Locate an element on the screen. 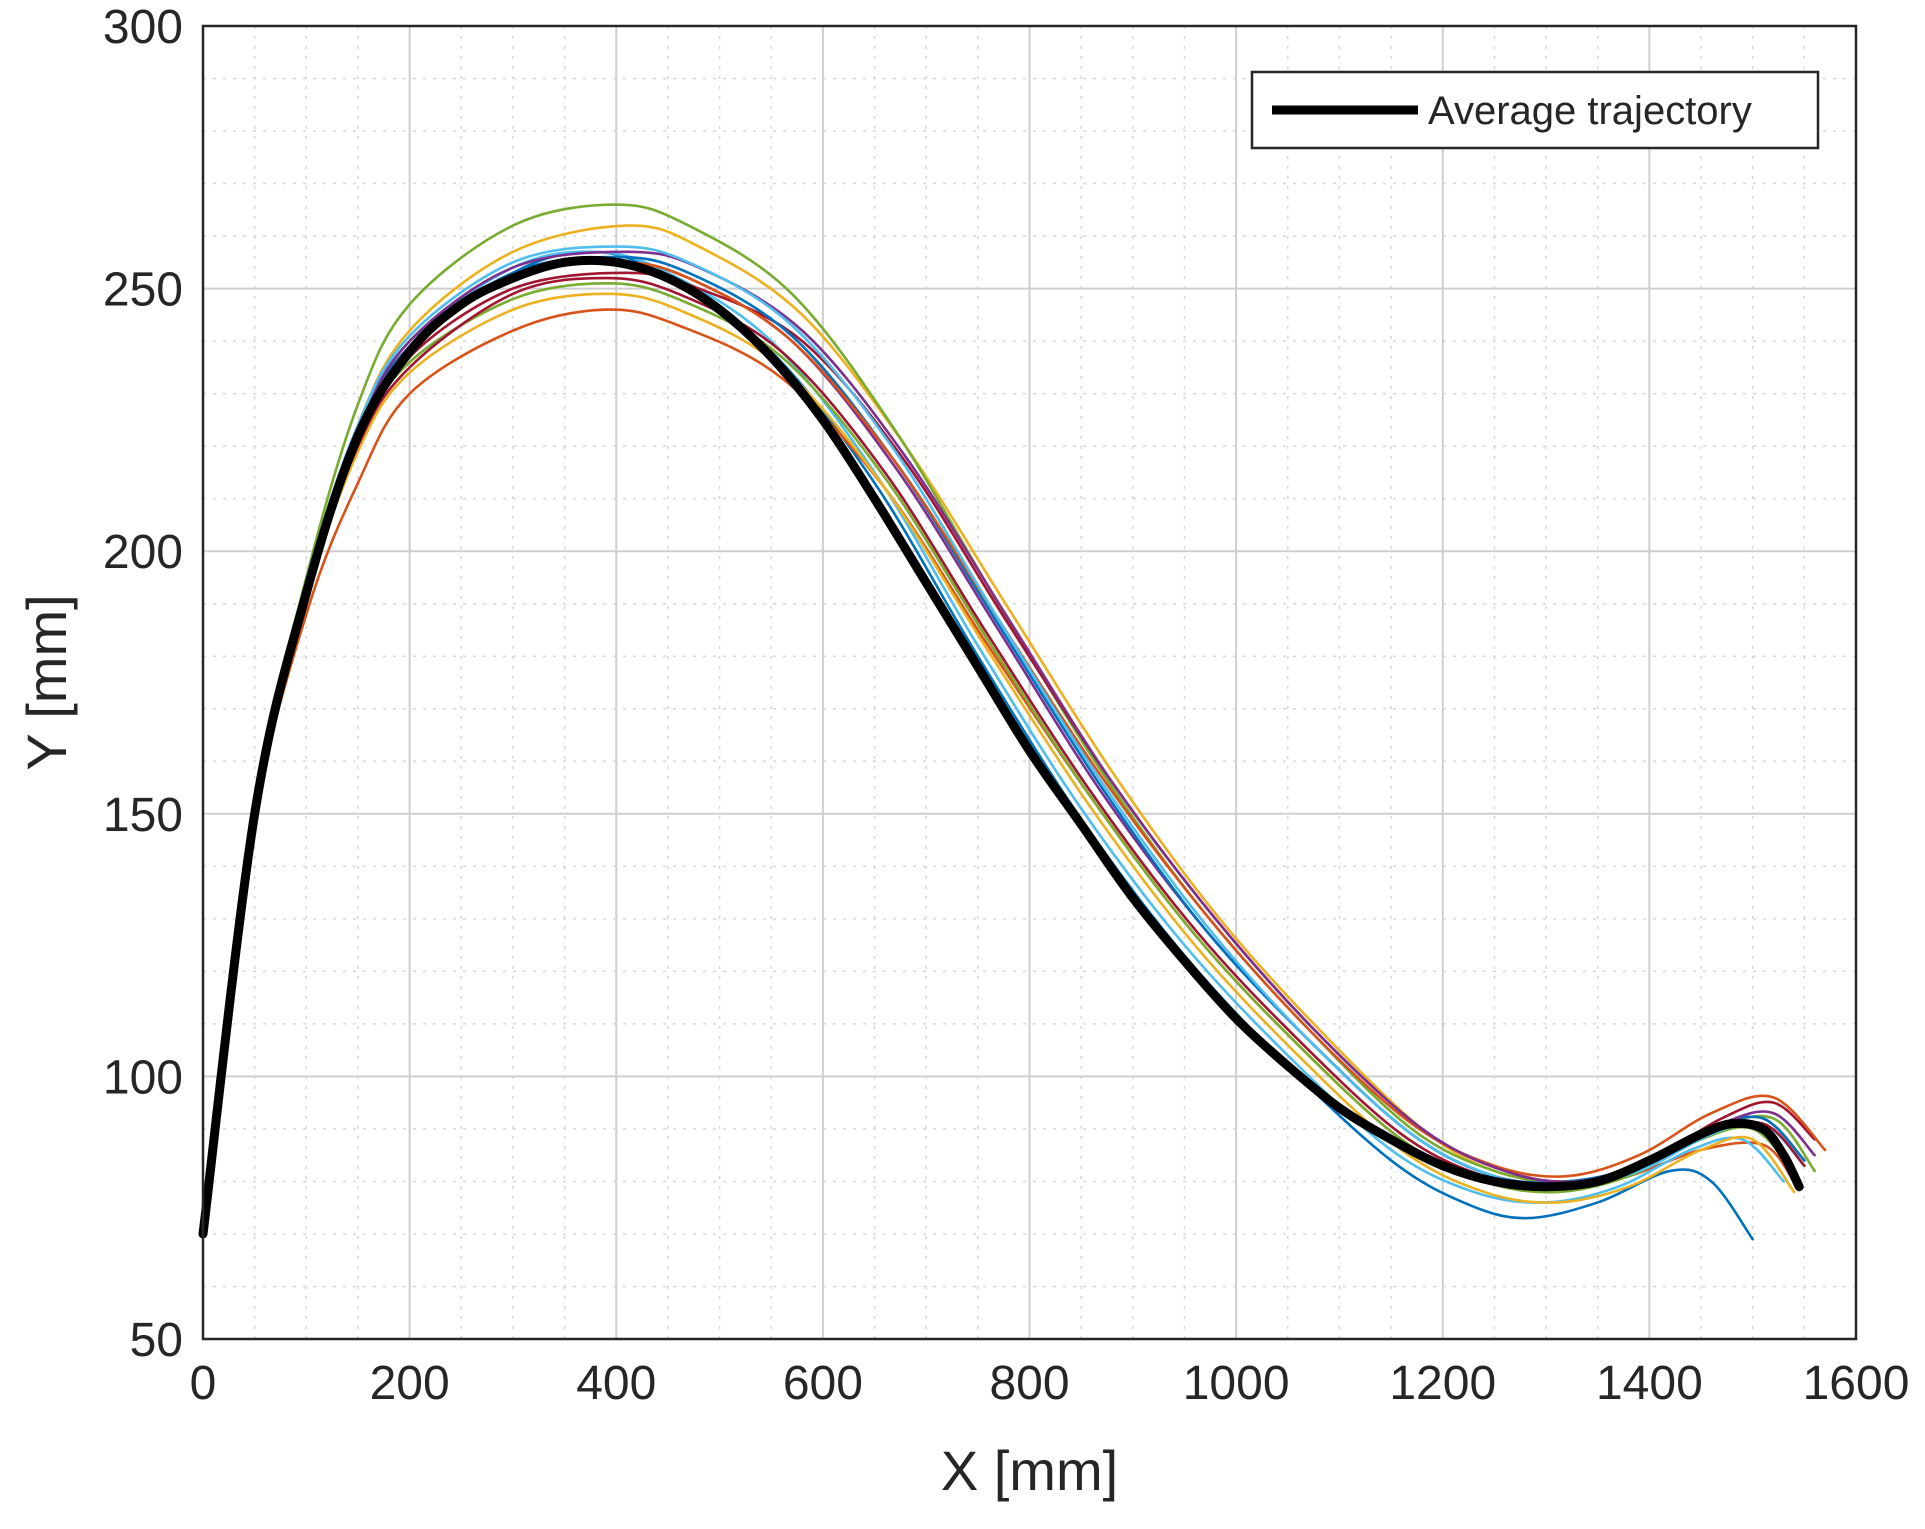  legend-label-average: Average trajectory is located at coordinates (1590, 111).